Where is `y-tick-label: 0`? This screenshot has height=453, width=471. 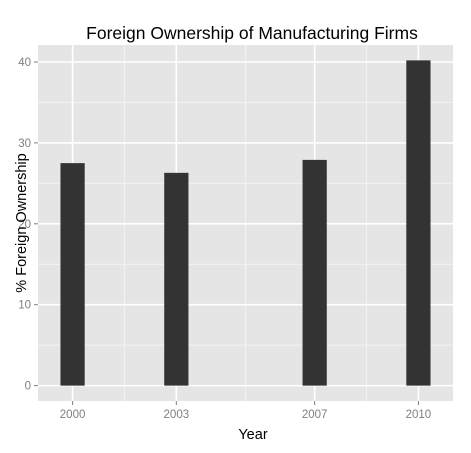
y-tick-label: 0 is located at coordinates (28, 387).